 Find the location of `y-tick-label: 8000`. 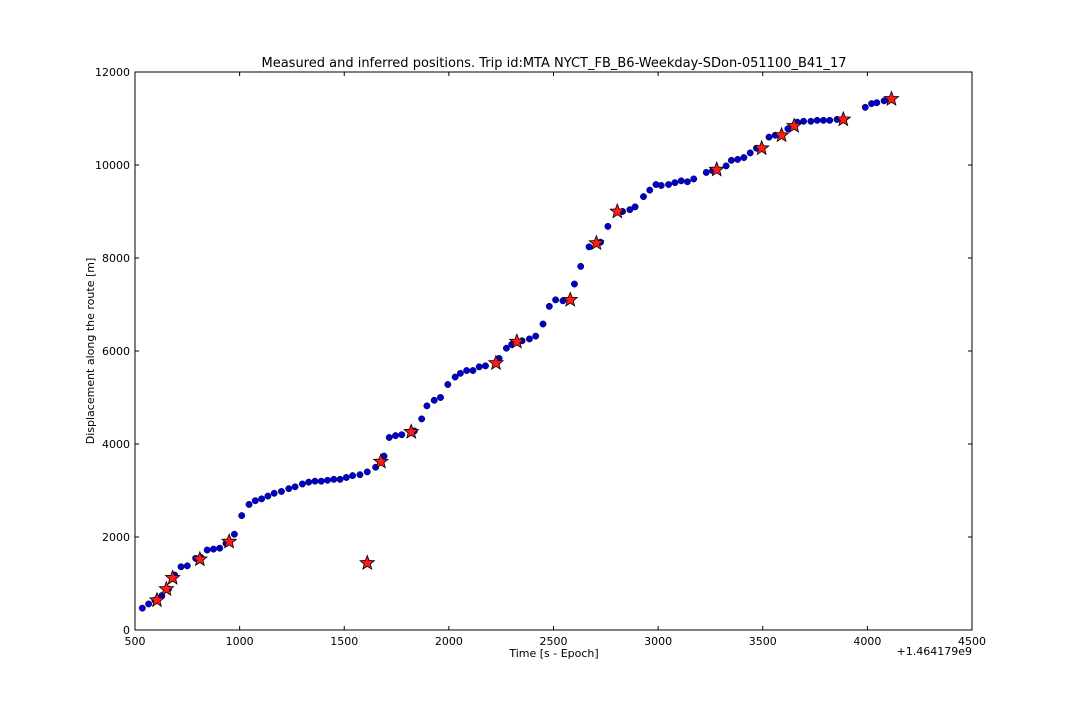

y-tick-label: 8000 is located at coordinates (116, 258).